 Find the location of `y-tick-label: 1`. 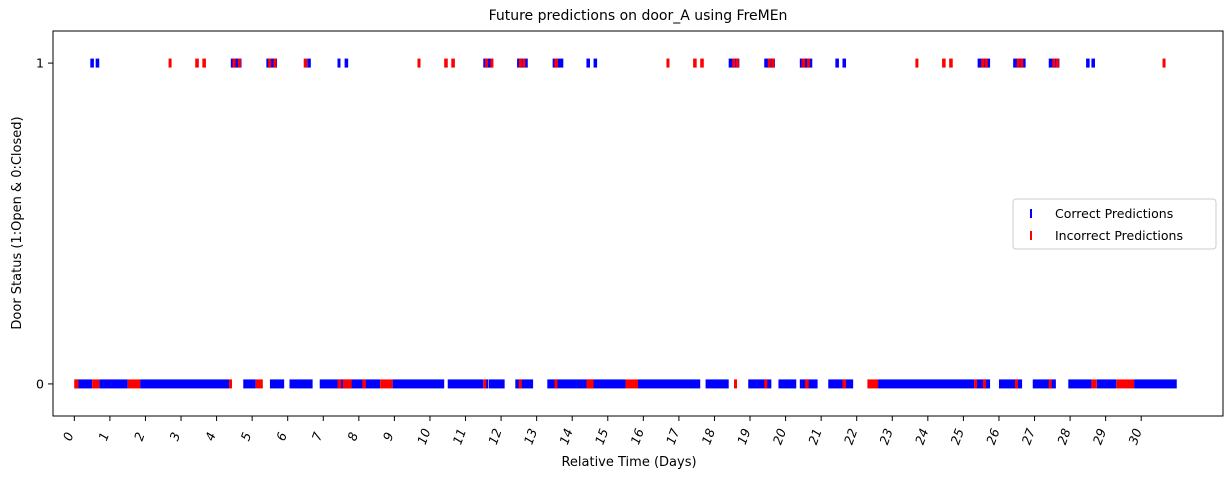

y-tick-label: 1 is located at coordinates (40, 63).